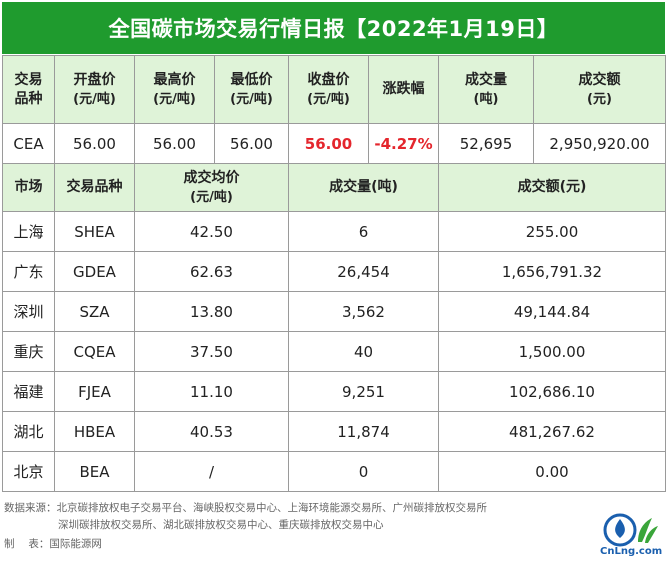  What do you see at coordinates (28, 231) in the screenshot?
I see `market-cell: 上海` at bounding box center [28, 231].